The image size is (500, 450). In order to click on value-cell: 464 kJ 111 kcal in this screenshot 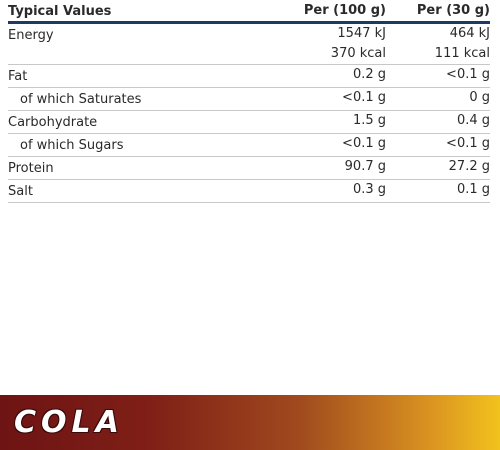, I will do `click(438, 44)`.